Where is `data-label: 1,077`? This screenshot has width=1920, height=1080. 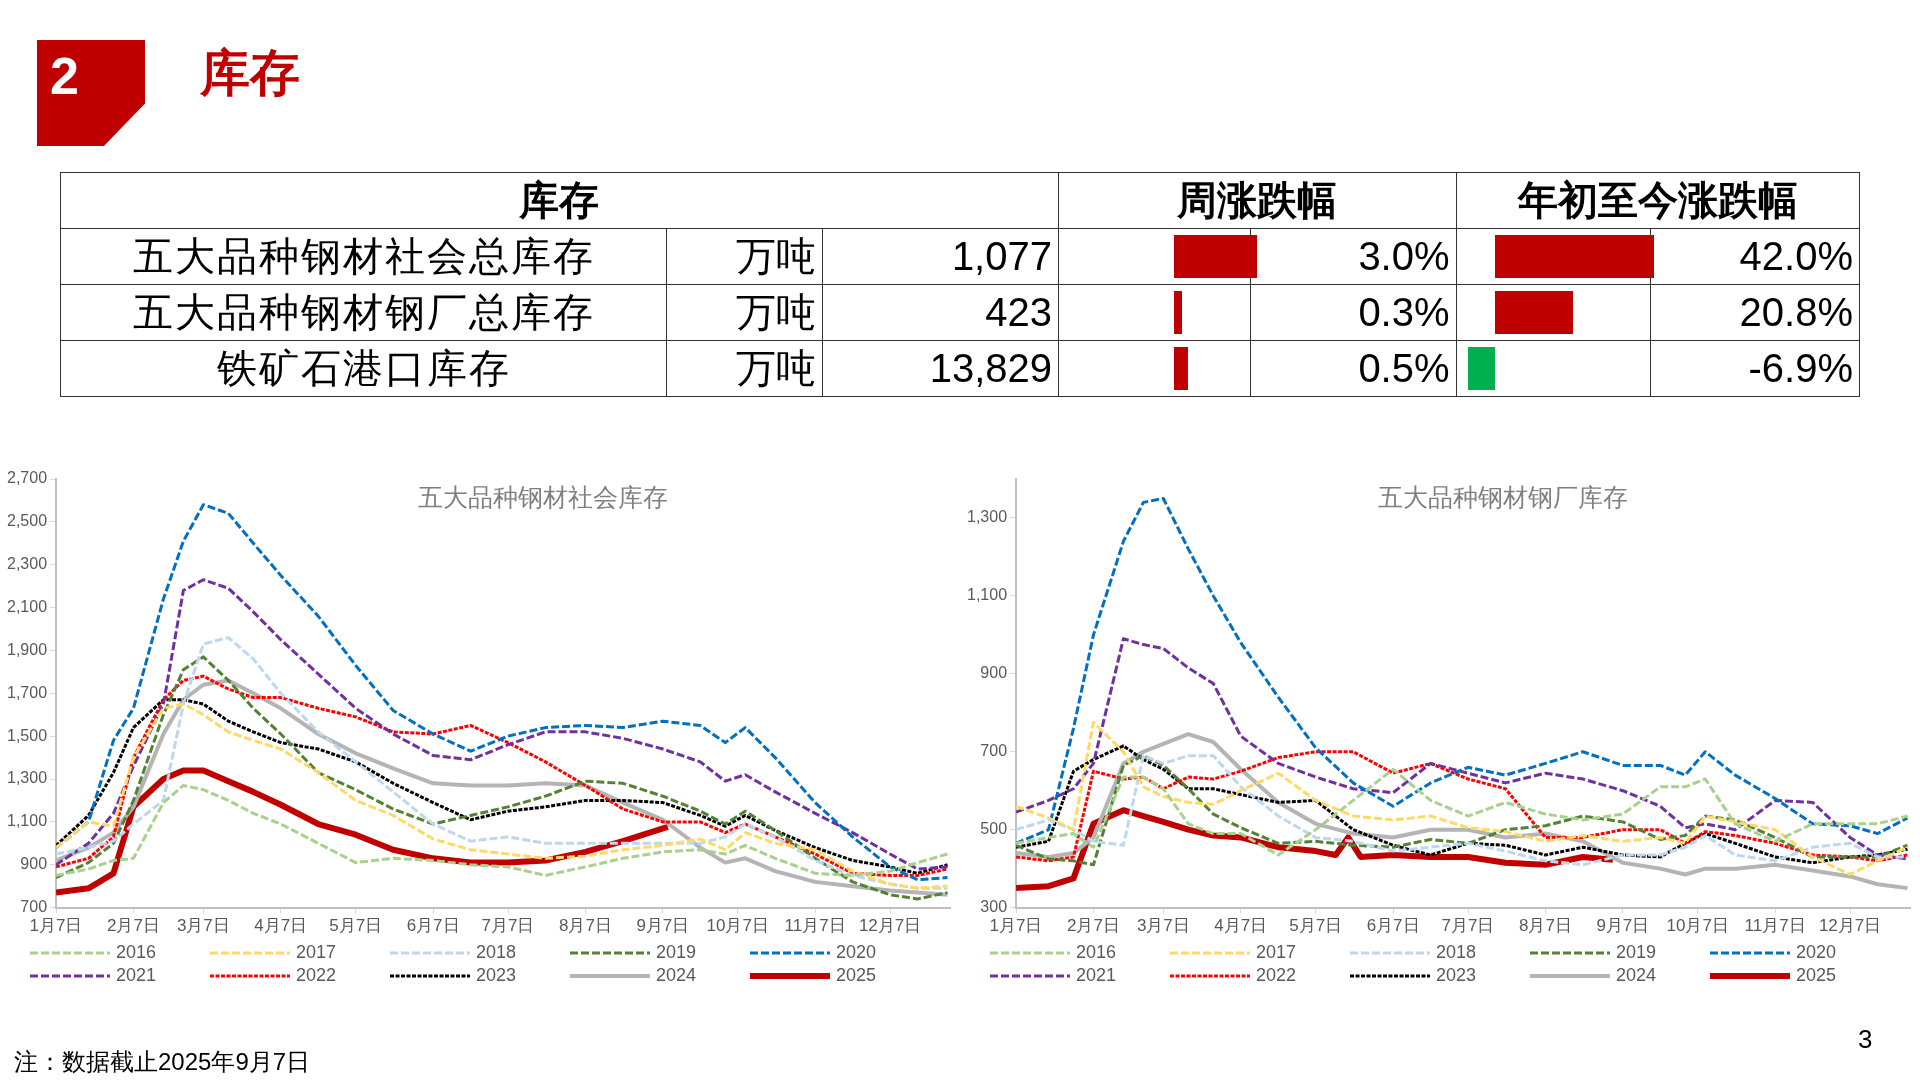
data-label: 1,077 is located at coordinates (940, 256).